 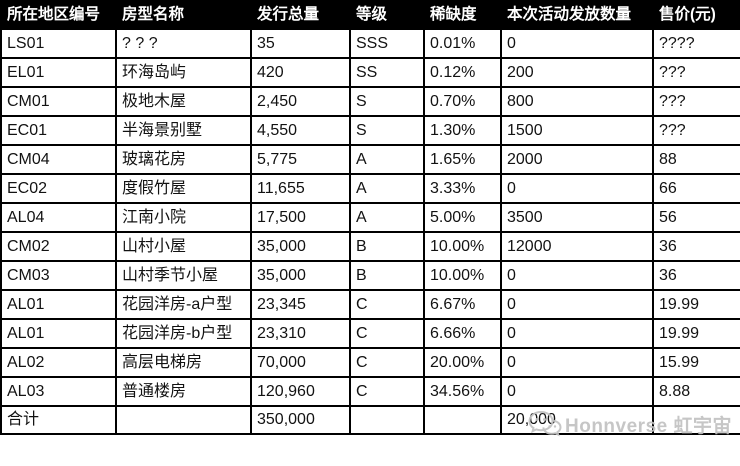 I want to click on total-label-cell: 合计, so click(x=58, y=420).